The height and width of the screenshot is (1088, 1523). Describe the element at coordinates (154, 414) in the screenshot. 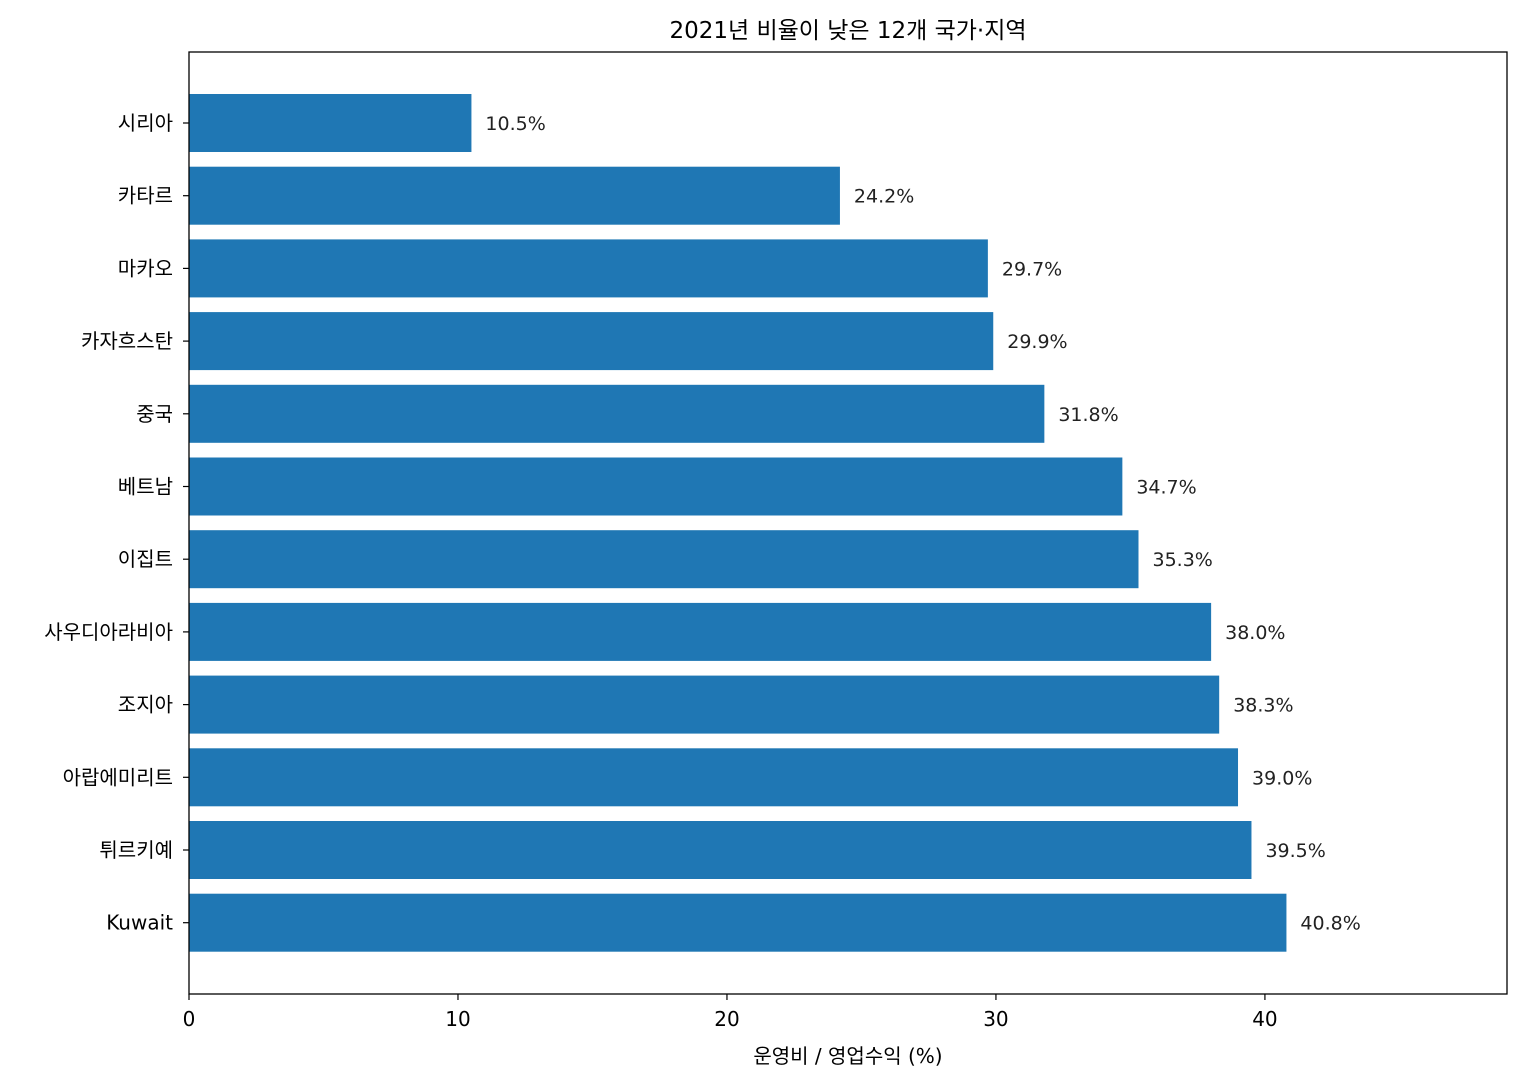

I see `y-tick-label: 중국` at that location.